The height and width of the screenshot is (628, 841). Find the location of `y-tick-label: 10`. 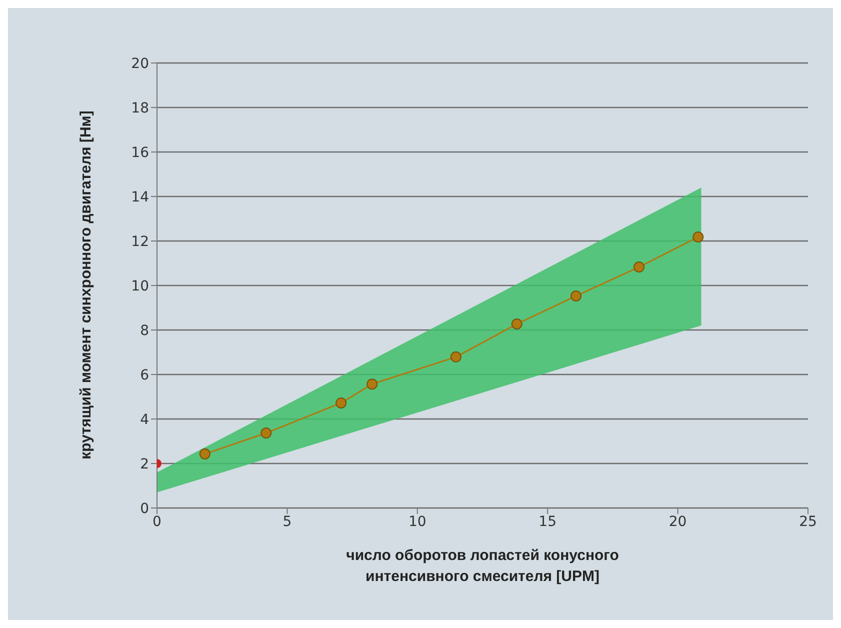

y-tick-label: 10 is located at coordinates (140, 286).